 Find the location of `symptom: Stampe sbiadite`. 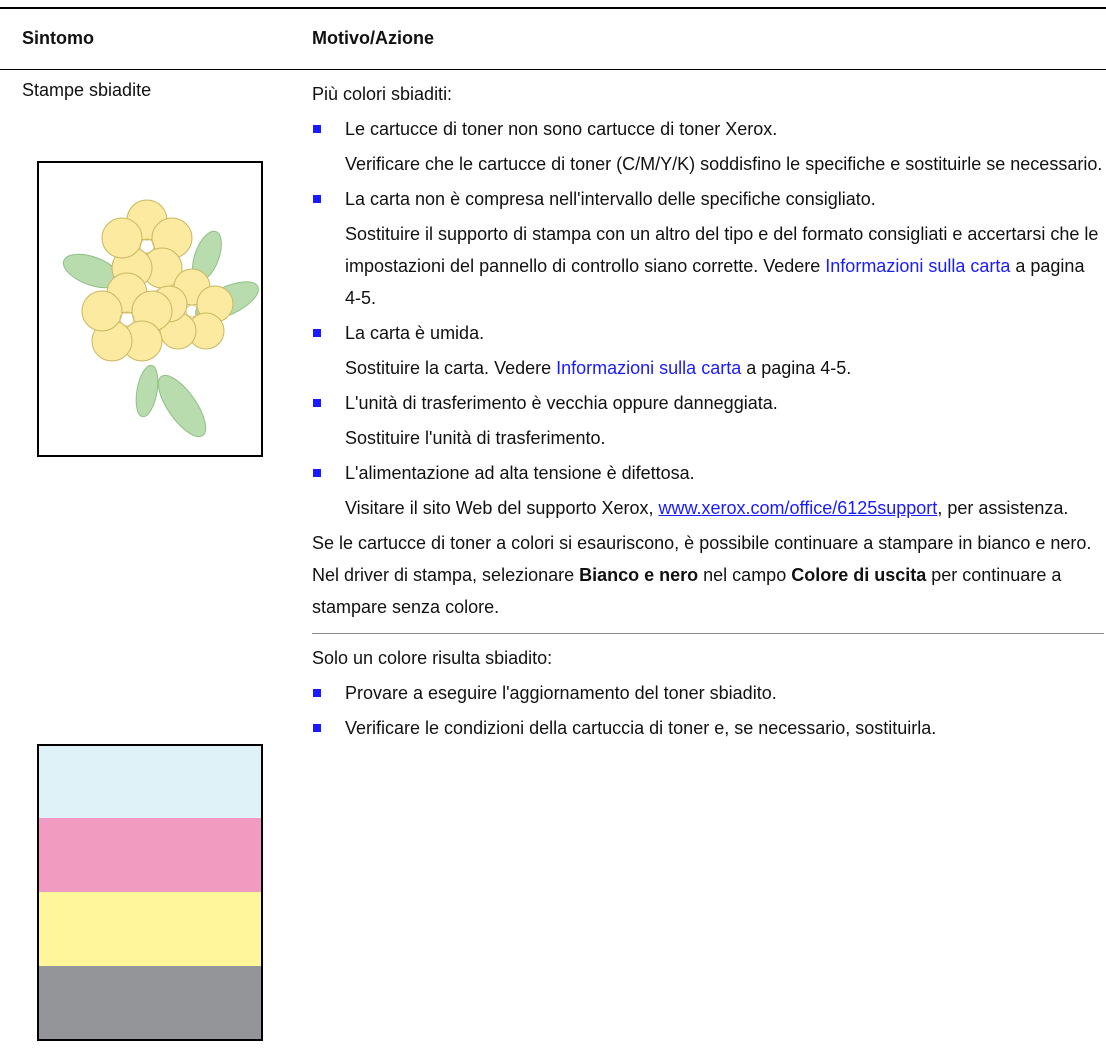

symptom: Stampe sbiadite is located at coordinates (87, 90).